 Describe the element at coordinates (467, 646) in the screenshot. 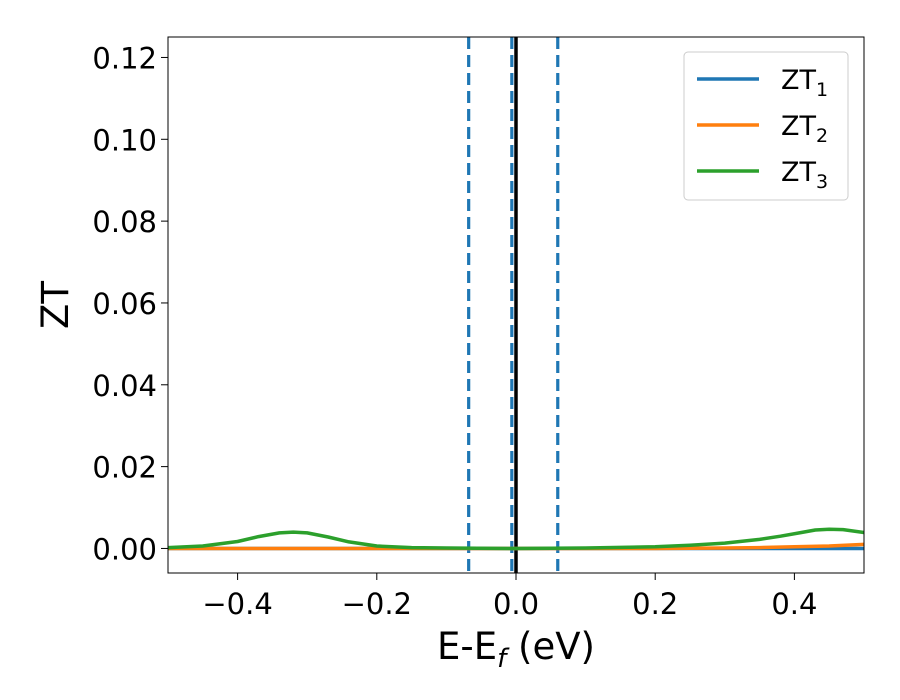

I see `x-axis-title-main: E-E` at that location.